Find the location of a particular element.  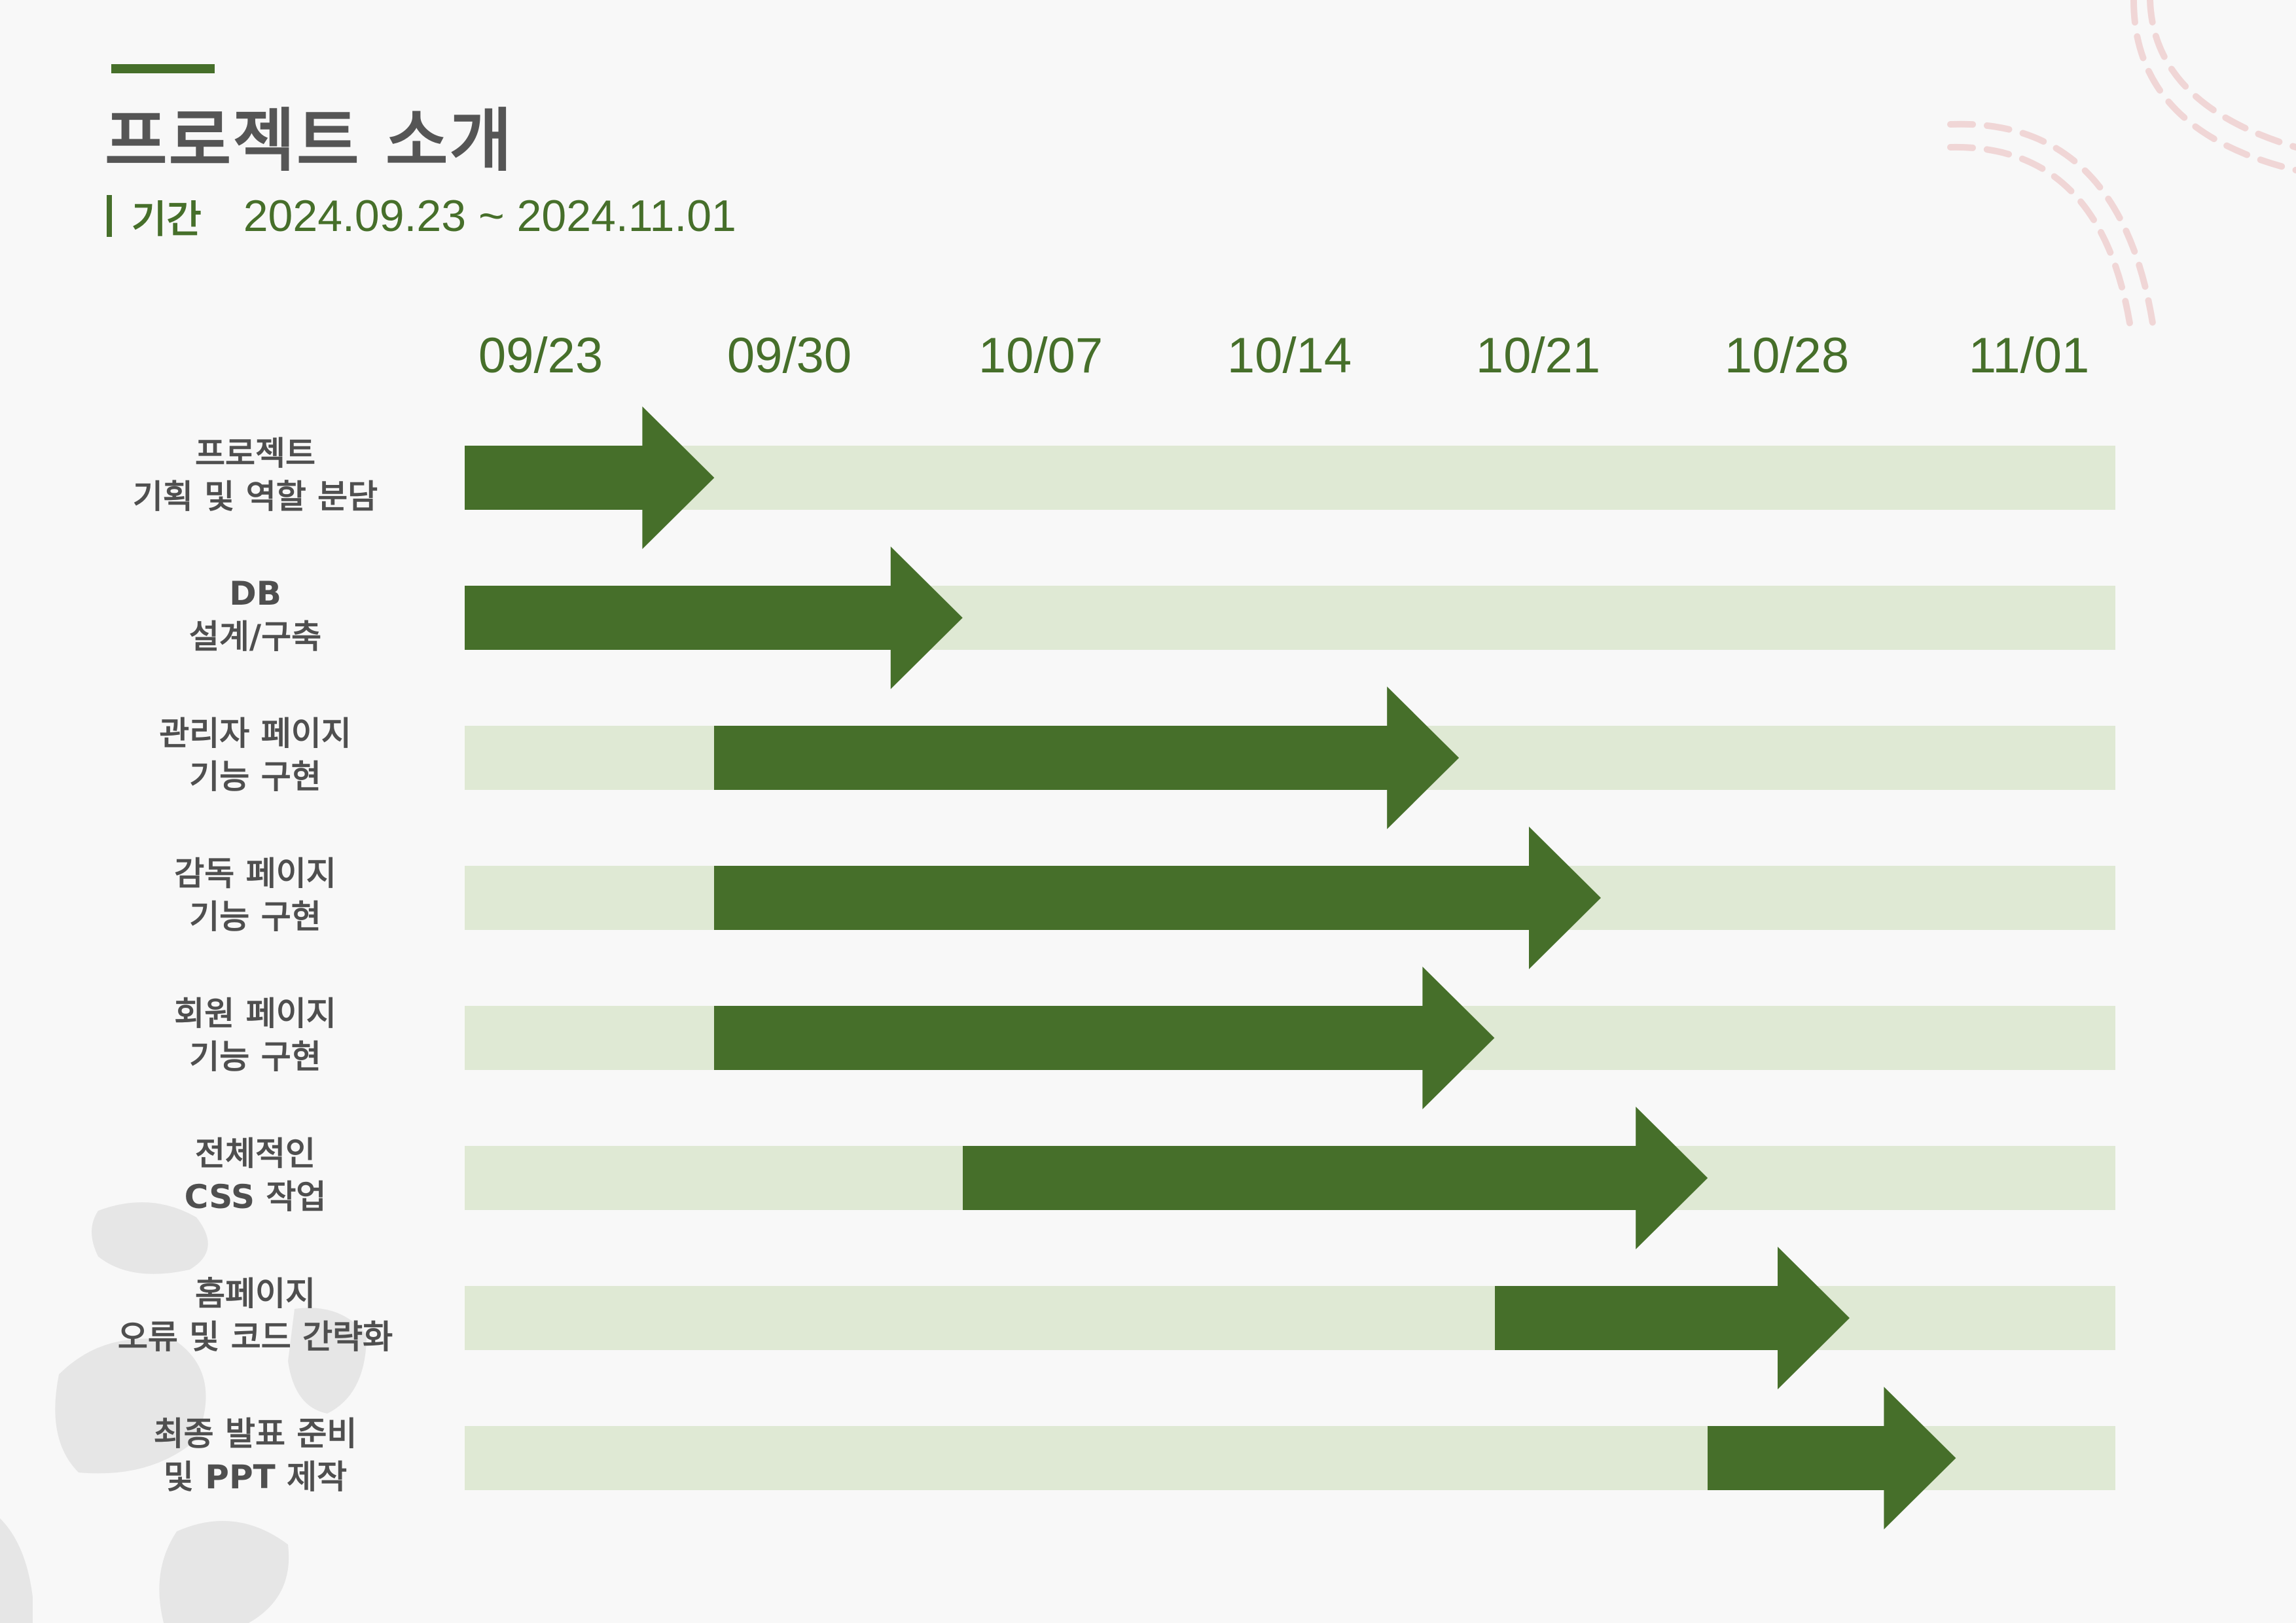

date-tick: 09/23 is located at coordinates (540, 356).